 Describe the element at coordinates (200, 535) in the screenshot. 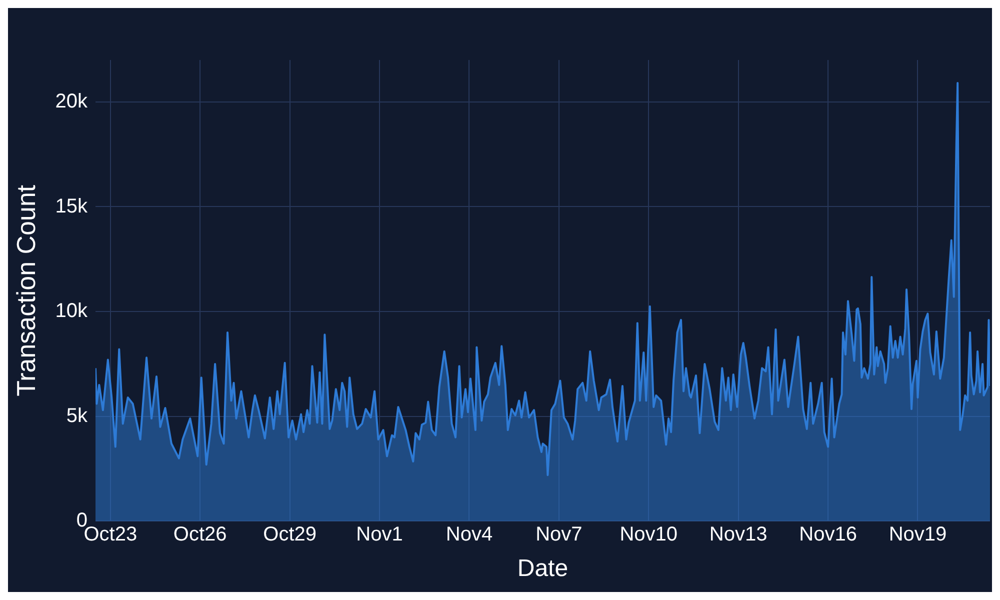

I see `x-tick-label: Oct26` at that location.